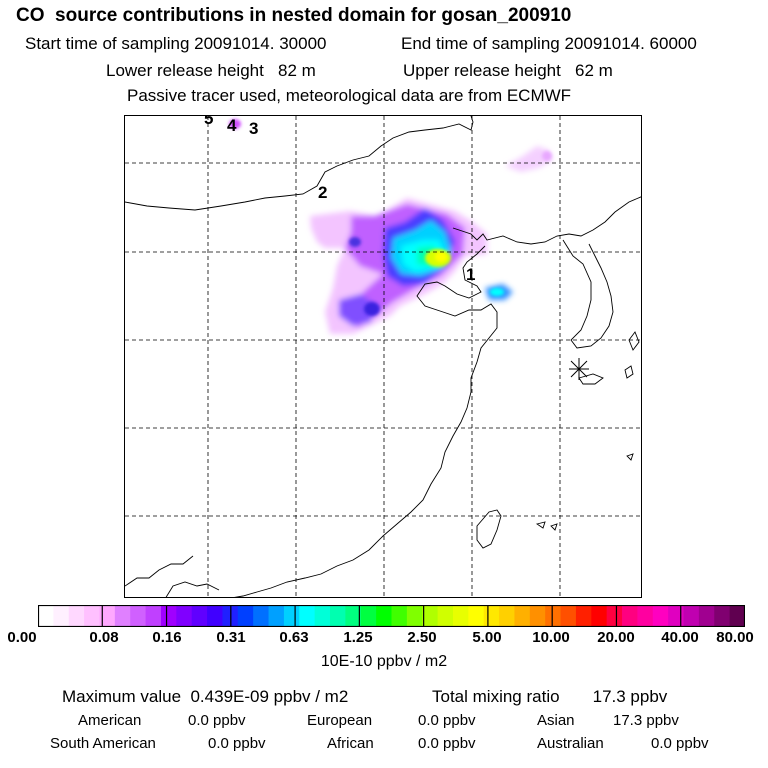 This screenshot has height=768, width=768. I want to click on contribution-plume, so click(391, 226).